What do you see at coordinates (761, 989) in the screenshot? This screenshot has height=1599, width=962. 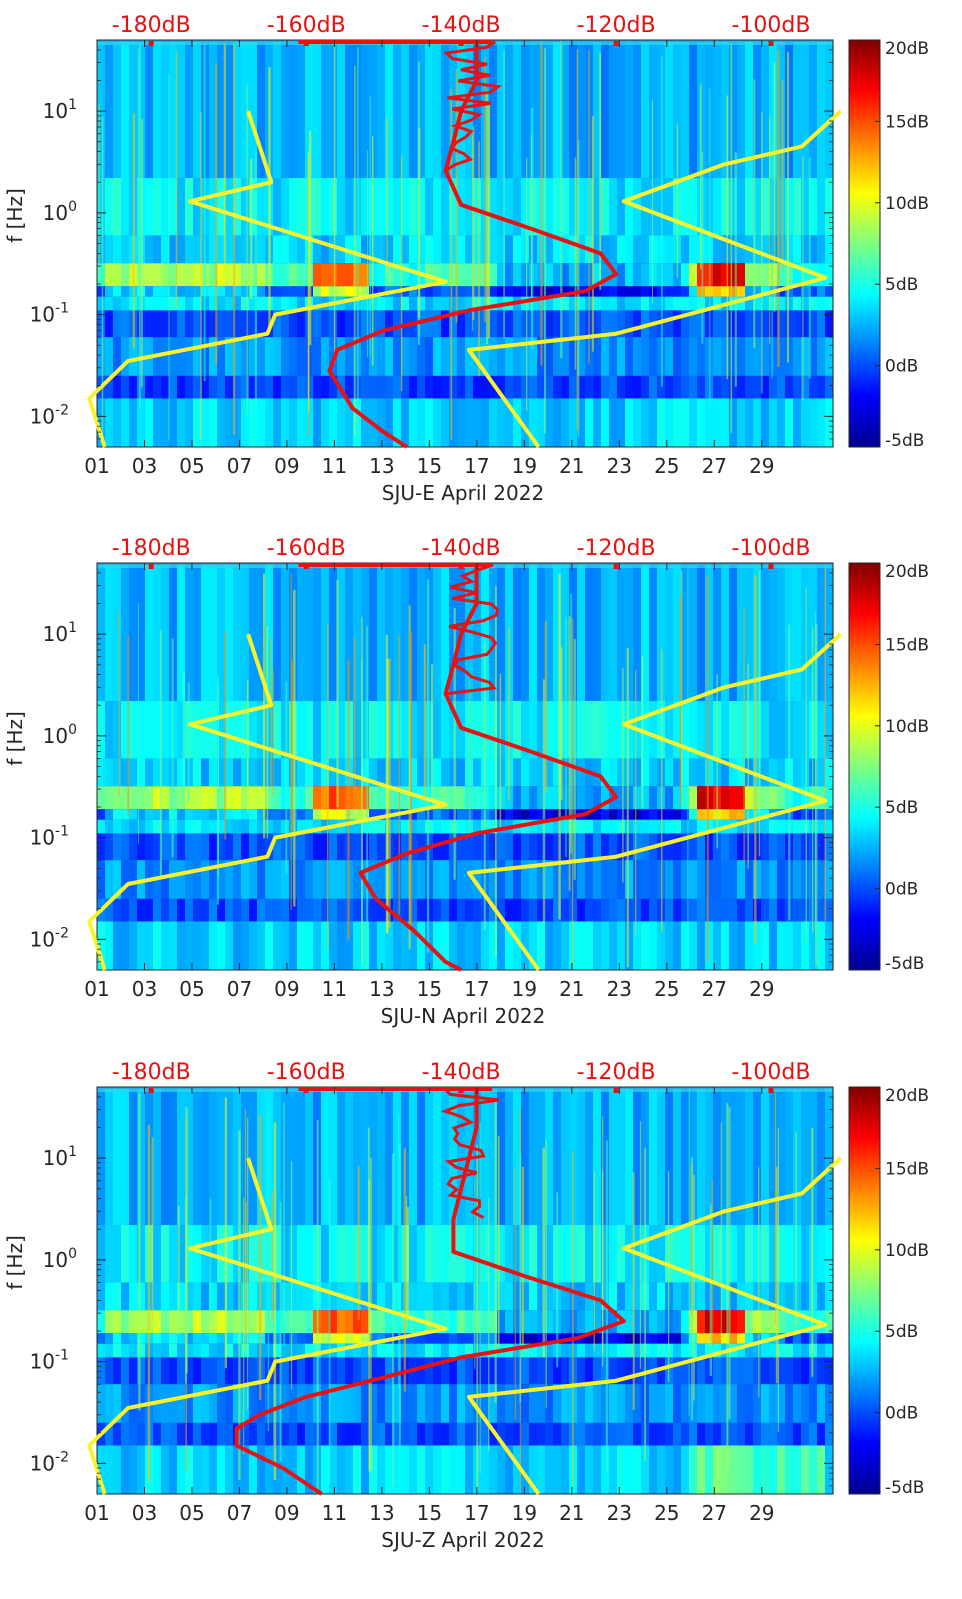 I see `x-tick-label: 29` at bounding box center [761, 989].